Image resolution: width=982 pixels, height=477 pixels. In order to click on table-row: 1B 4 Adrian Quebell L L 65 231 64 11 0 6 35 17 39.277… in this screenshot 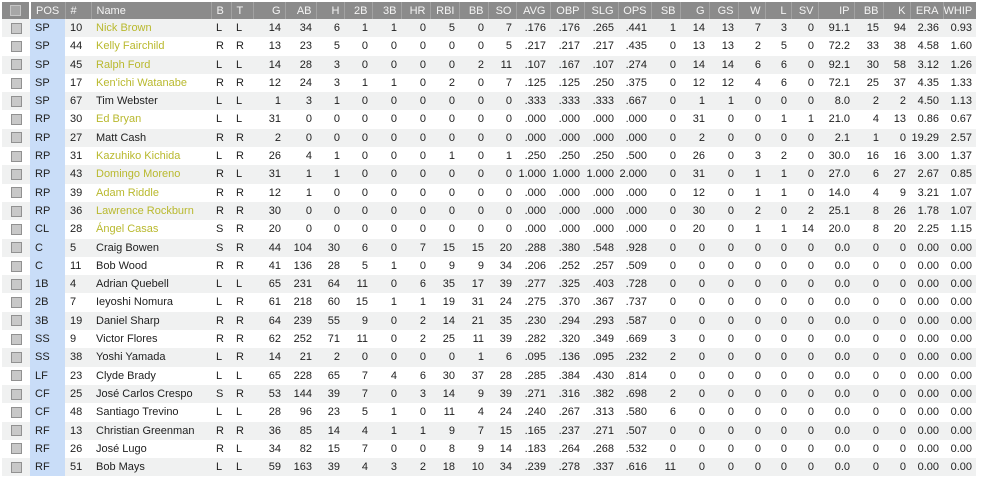, I will do `click(489, 284)`.